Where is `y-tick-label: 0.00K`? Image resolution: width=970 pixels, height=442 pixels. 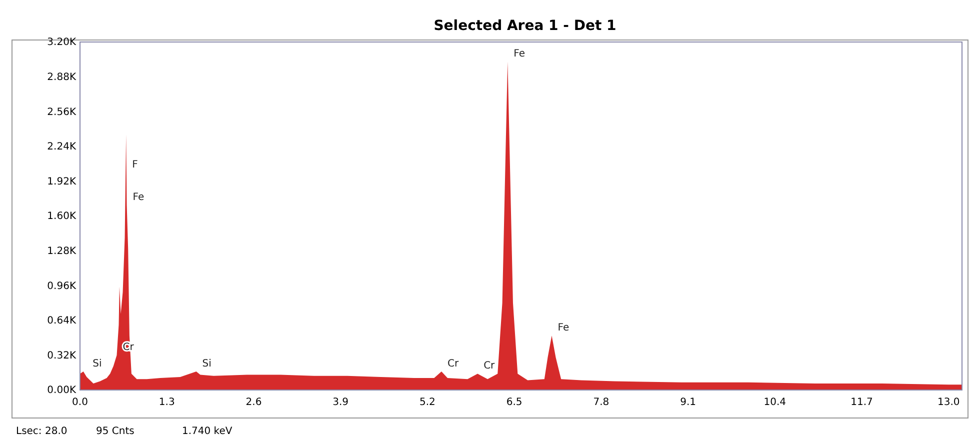
y-tick-label: 0.00K is located at coordinates (61, 390).